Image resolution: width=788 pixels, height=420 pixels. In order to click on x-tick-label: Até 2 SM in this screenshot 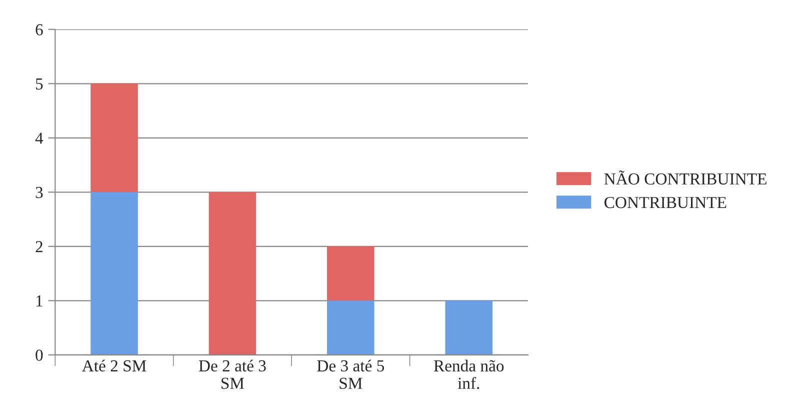, I will do `click(114, 366)`.